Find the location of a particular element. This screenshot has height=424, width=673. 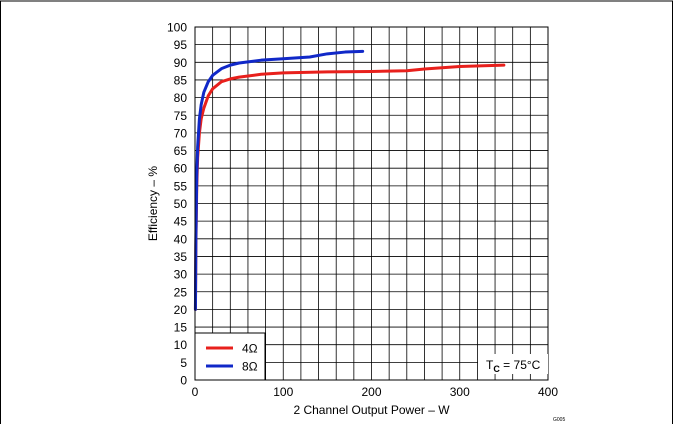

y-tick-label: 100 is located at coordinates (177, 28).